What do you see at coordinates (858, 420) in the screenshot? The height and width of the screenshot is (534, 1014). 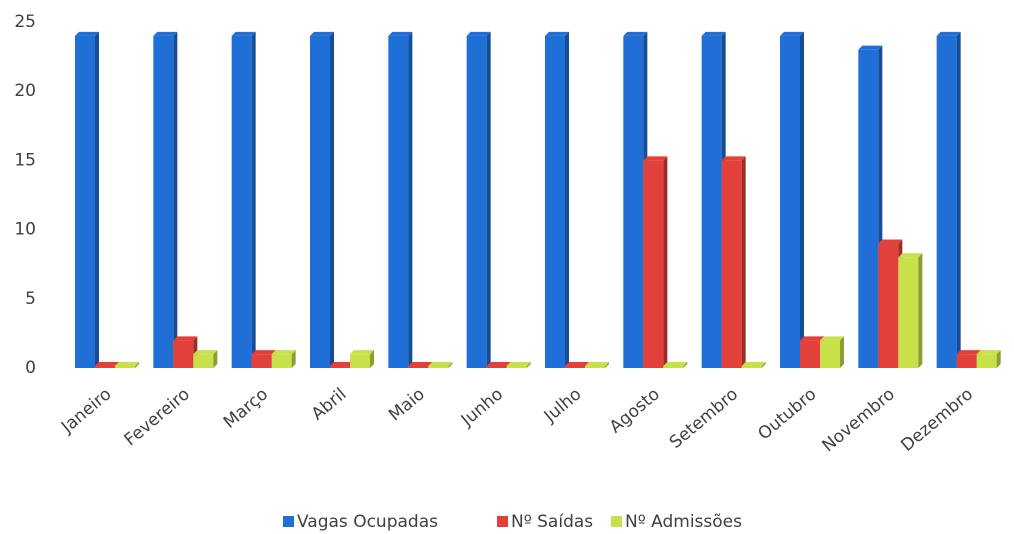 I see `x-tick-label: Novembro` at bounding box center [858, 420].